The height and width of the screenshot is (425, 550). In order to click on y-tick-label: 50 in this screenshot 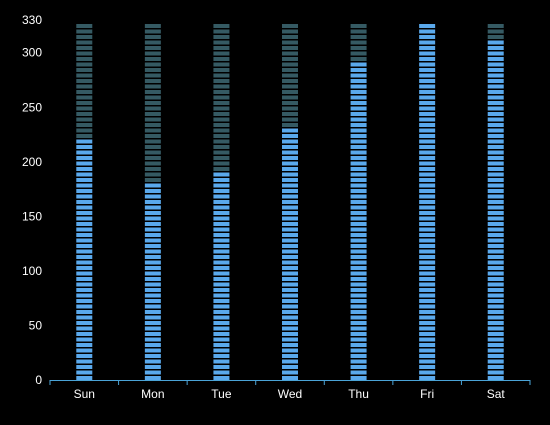, I will do `click(36, 325)`.